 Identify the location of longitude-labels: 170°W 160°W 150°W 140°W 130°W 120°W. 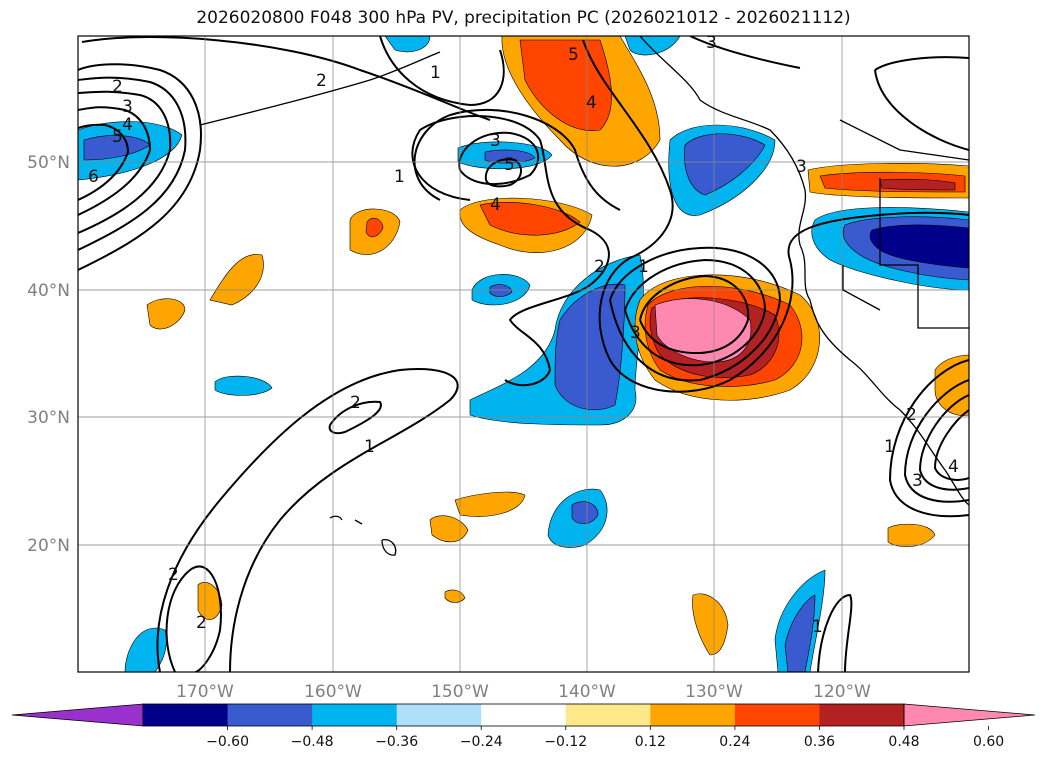
(523, 692).